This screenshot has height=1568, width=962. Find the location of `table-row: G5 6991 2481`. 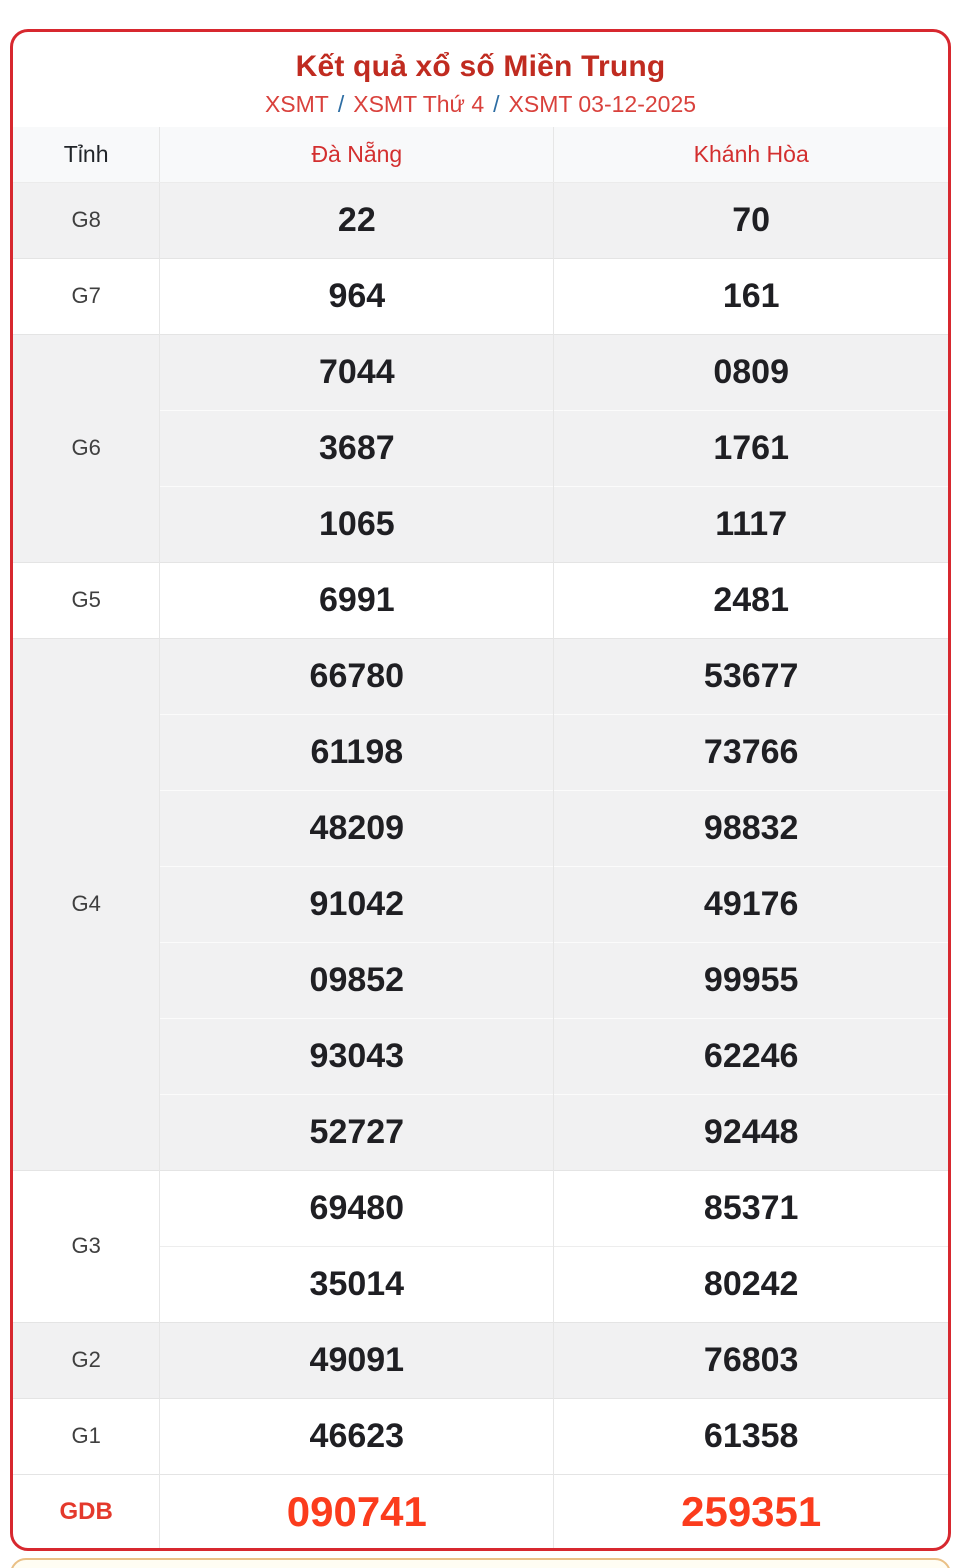

table-row: G5 6991 2481 is located at coordinates (480, 599).